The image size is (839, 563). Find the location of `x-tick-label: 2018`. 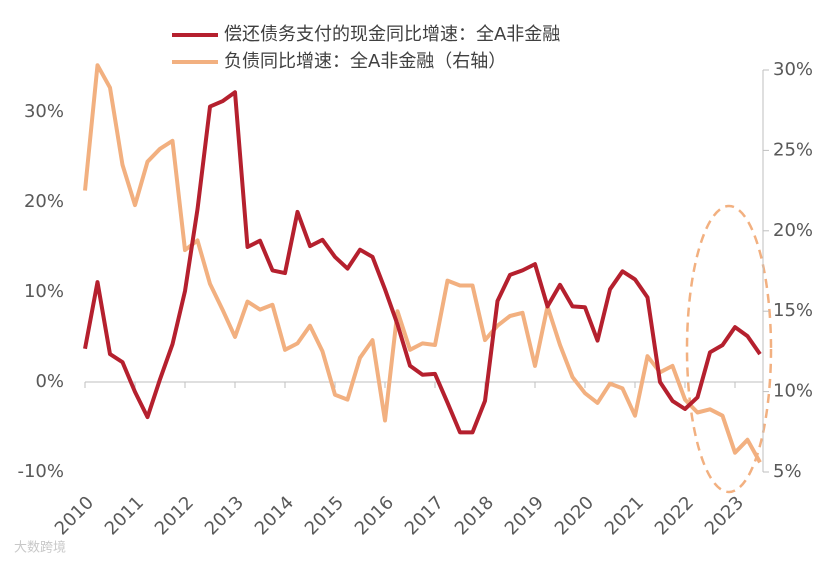

x-tick-label: 2018 is located at coordinates (474, 515).